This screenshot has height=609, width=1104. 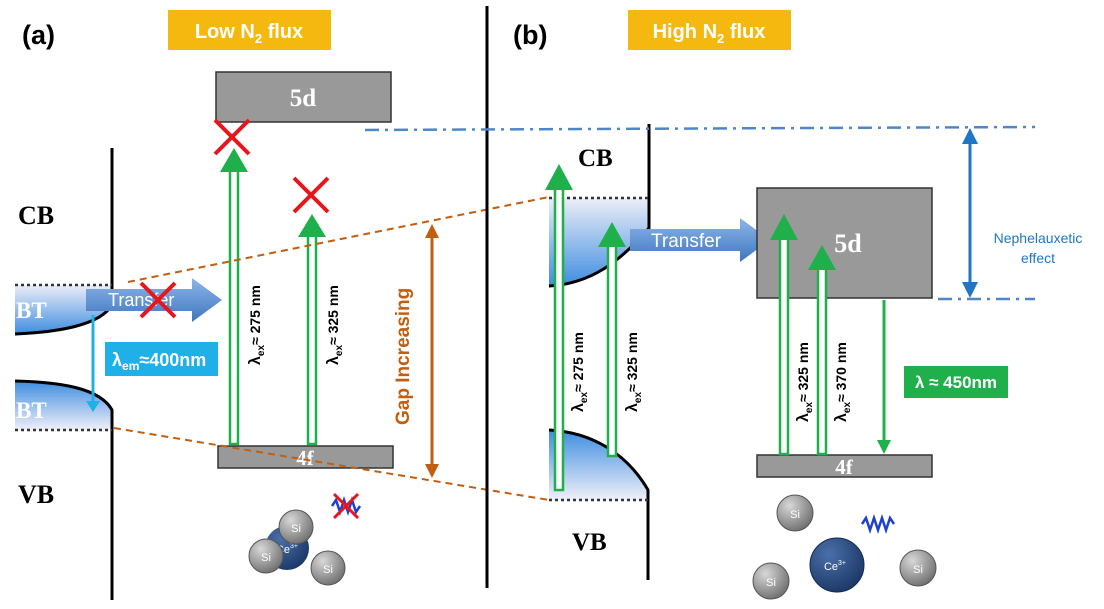 I want to click on nephelauxetic-label-line1: Nephelauxetic, so click(x=1038, y=238).